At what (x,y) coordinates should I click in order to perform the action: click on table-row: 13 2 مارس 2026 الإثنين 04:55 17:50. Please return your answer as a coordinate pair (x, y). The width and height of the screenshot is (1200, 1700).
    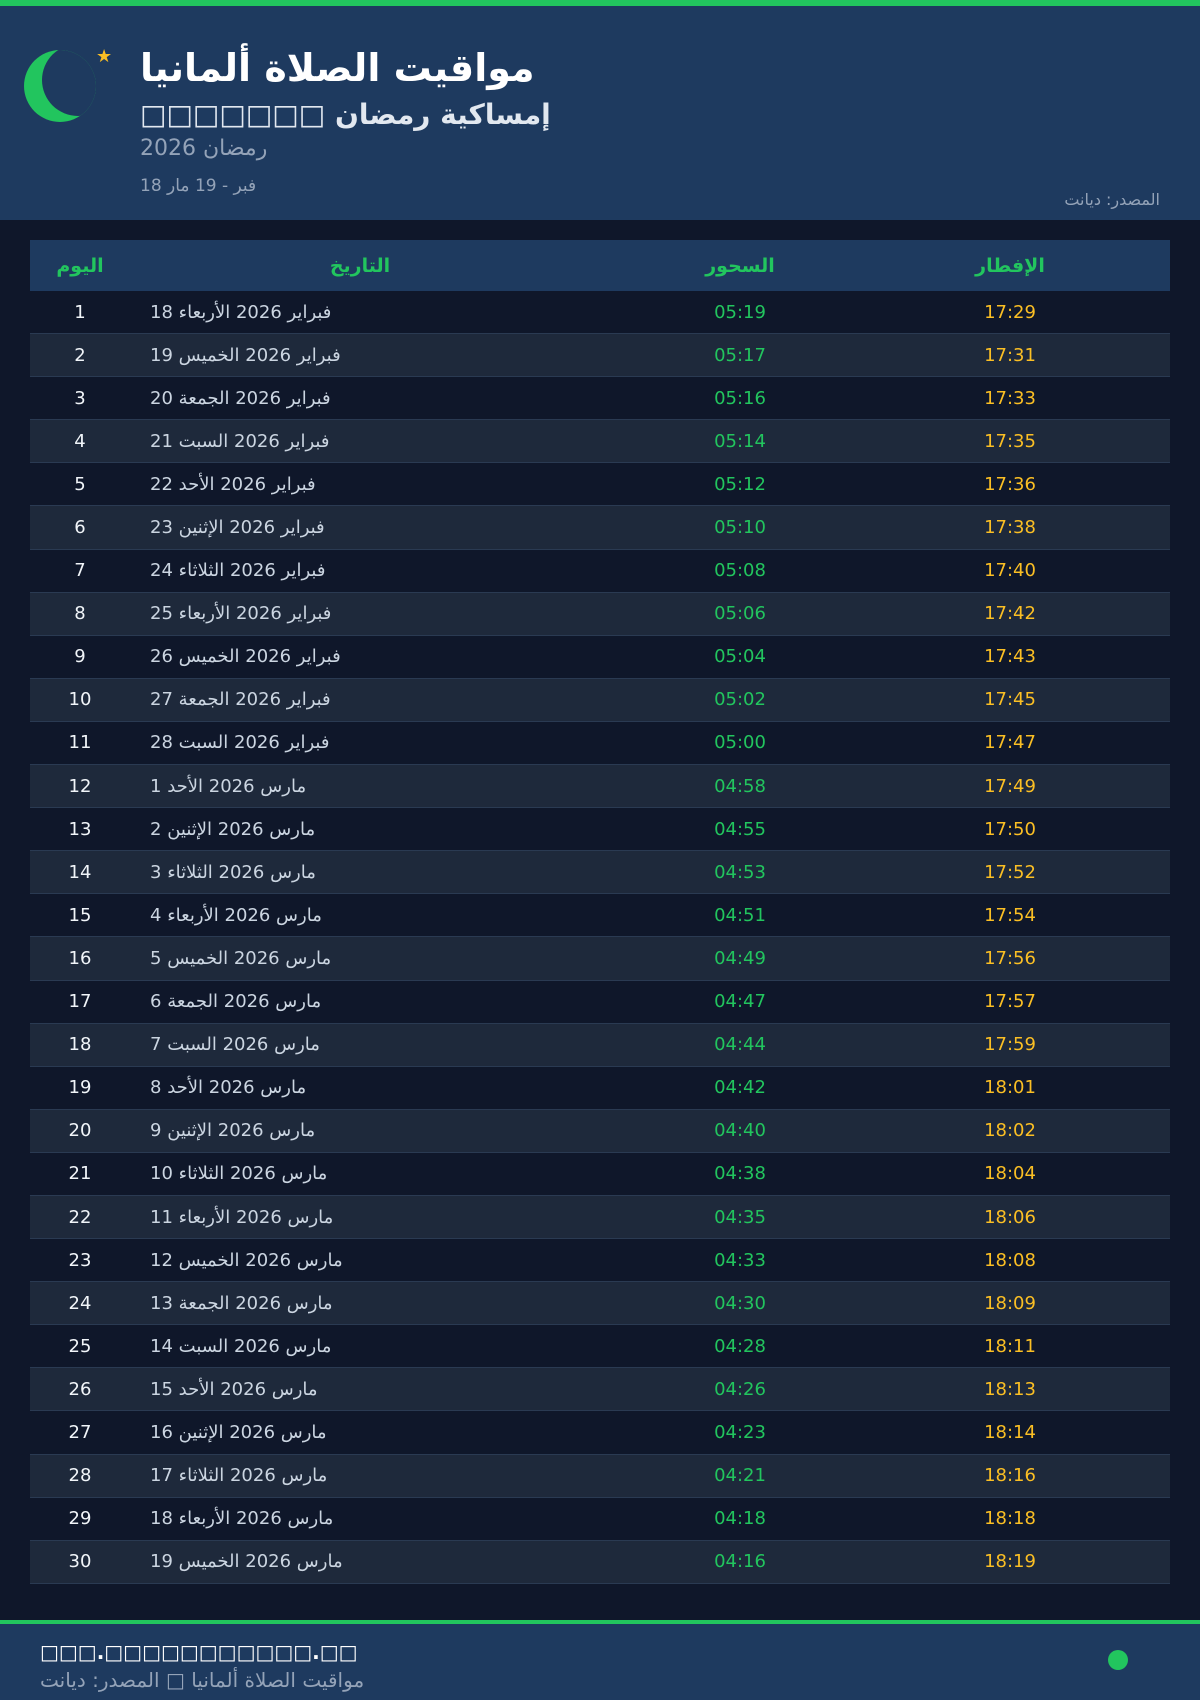
    Looking at the image, I should click on (600, 830).